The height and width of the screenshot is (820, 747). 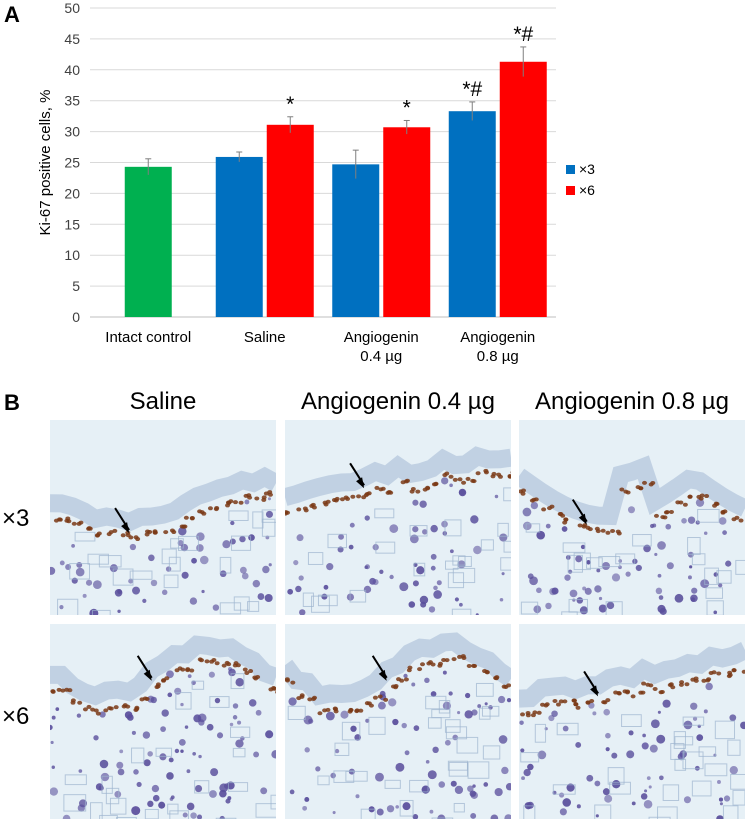 I want to click on row-label-x6: ×6, so click(x=16, y=716).